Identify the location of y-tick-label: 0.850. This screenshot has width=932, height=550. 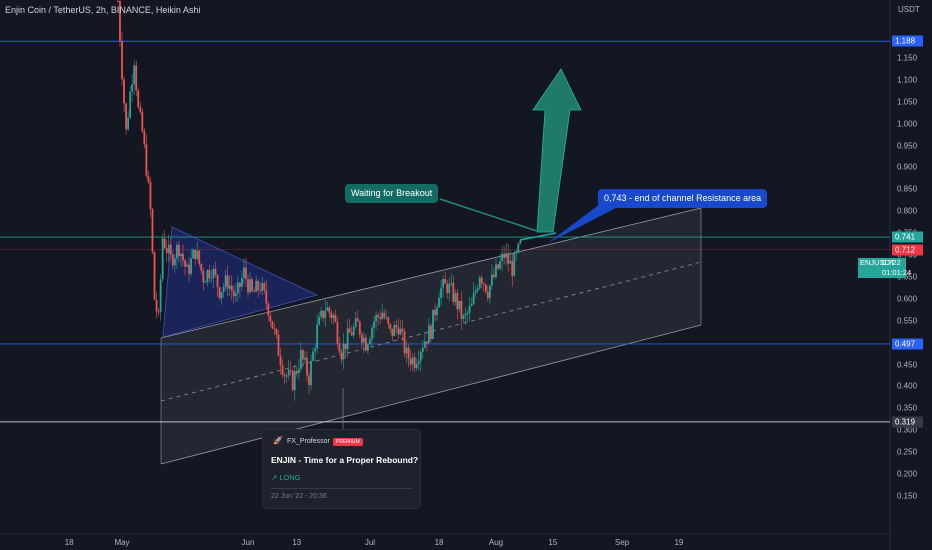
(907, 189).